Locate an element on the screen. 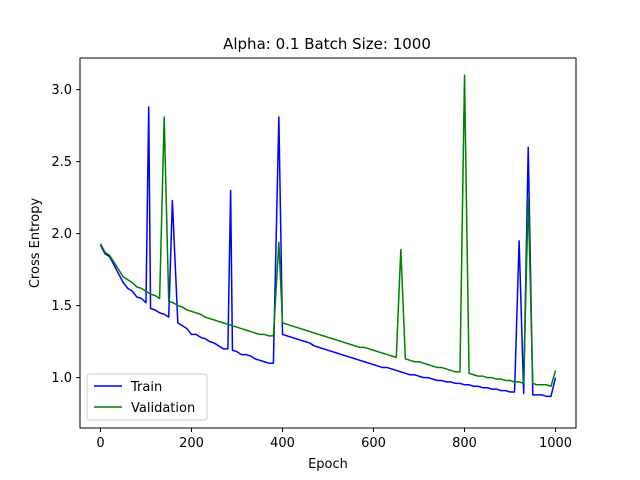  x-axis: 0 200 400 600 800 1000 is located at coordinates (334, 439).